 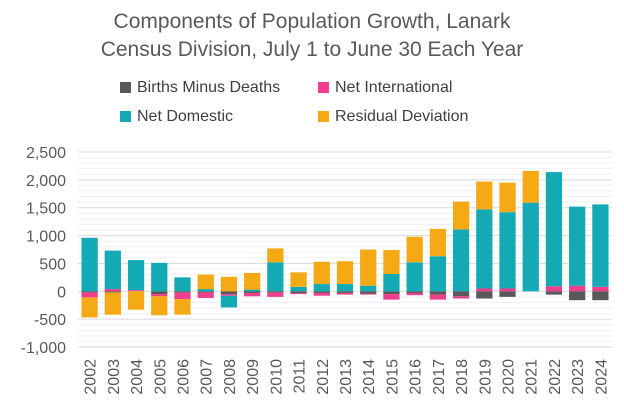 I want to click on x-tick-label: 2019, so click(x=485, y=377).